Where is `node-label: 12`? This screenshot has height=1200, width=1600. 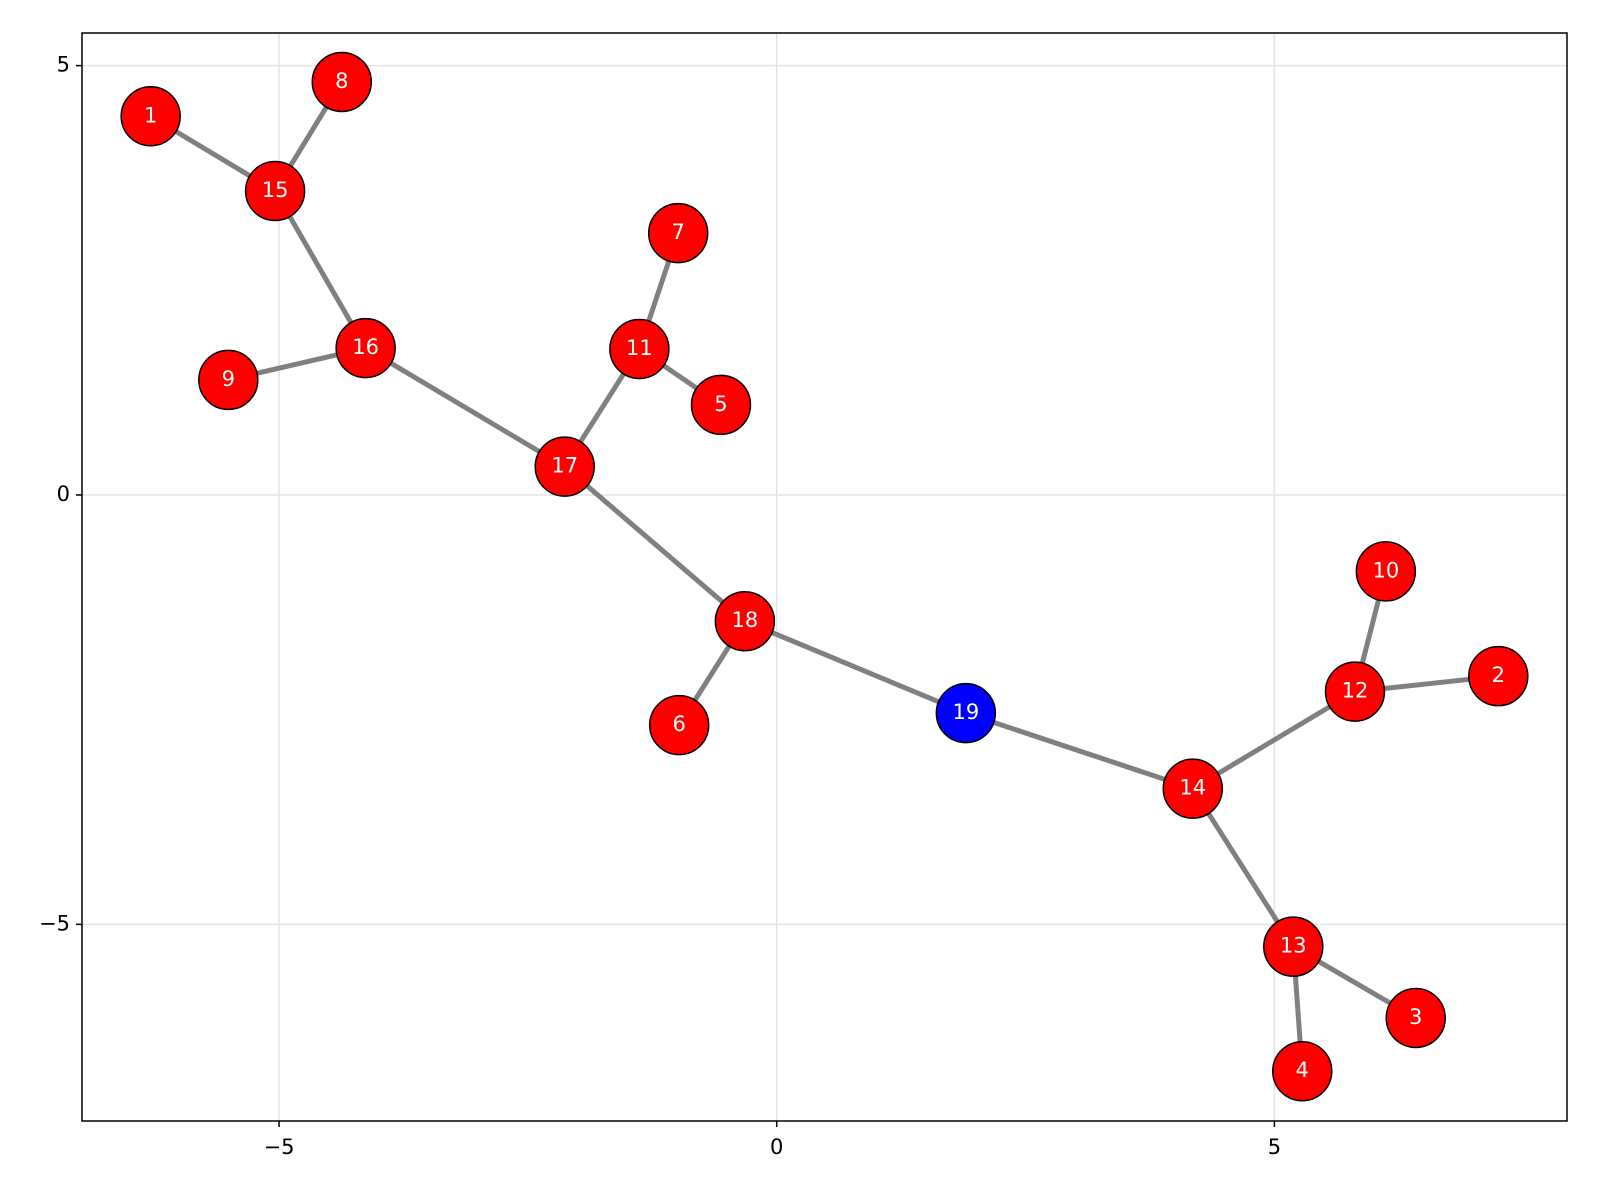
node-label: 12 is located at coordinates (1355, 691).